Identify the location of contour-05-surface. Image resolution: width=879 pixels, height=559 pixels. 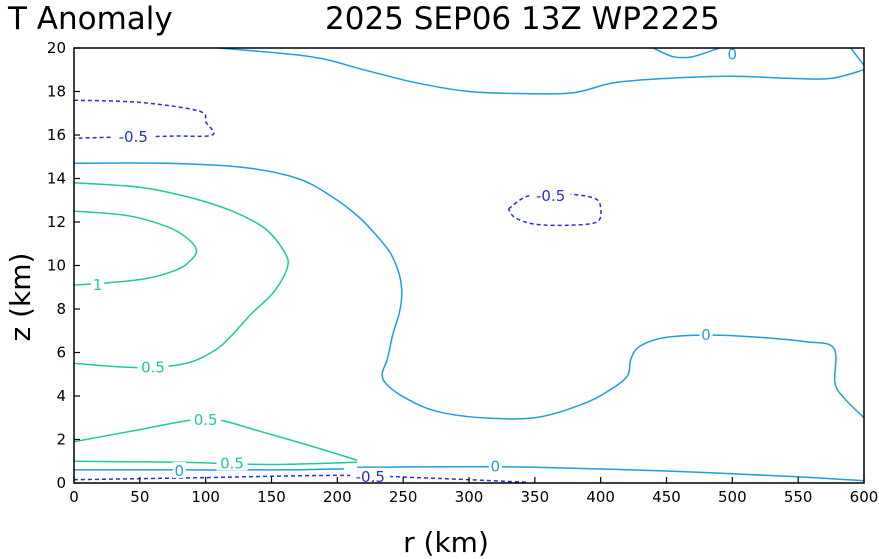
(215, 463).